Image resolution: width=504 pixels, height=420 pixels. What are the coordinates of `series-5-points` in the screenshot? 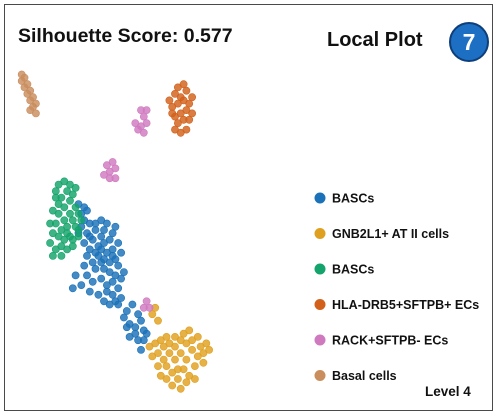 It's located at (28, 94).